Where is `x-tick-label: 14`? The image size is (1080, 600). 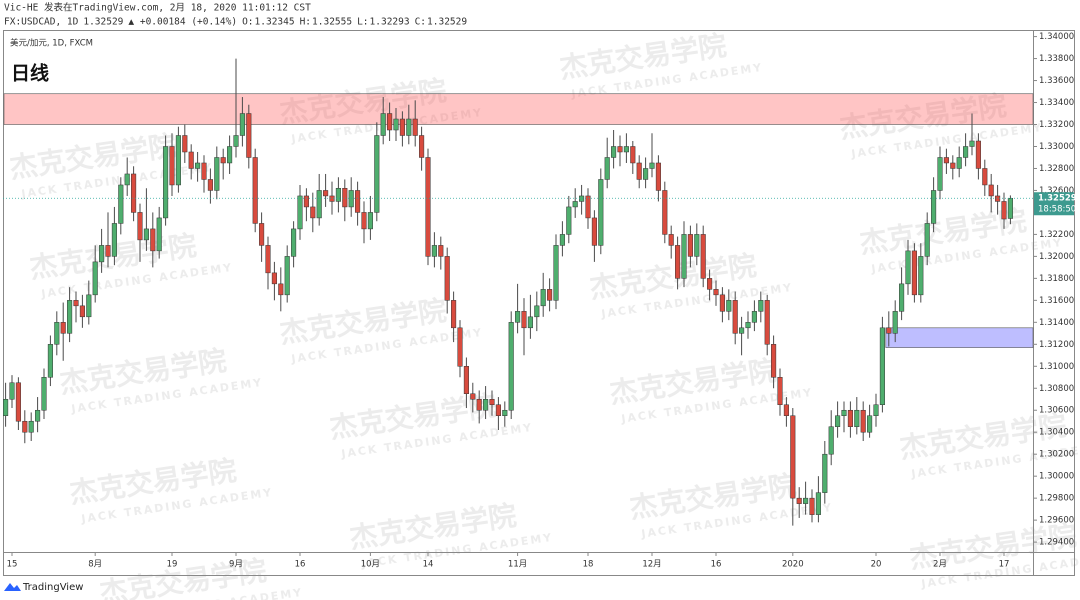
x-tick-label: 14 is located at coordinates (428, 565).